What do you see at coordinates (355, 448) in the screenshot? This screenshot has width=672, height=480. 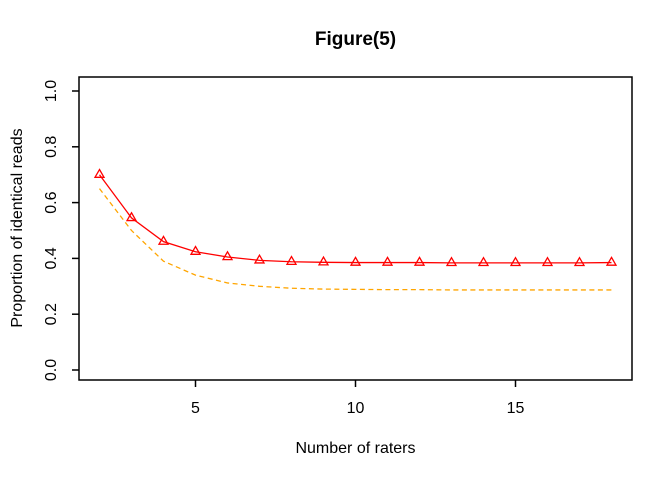 I see `x-axis-label: Number of raters` at bounding box center [355, 448].